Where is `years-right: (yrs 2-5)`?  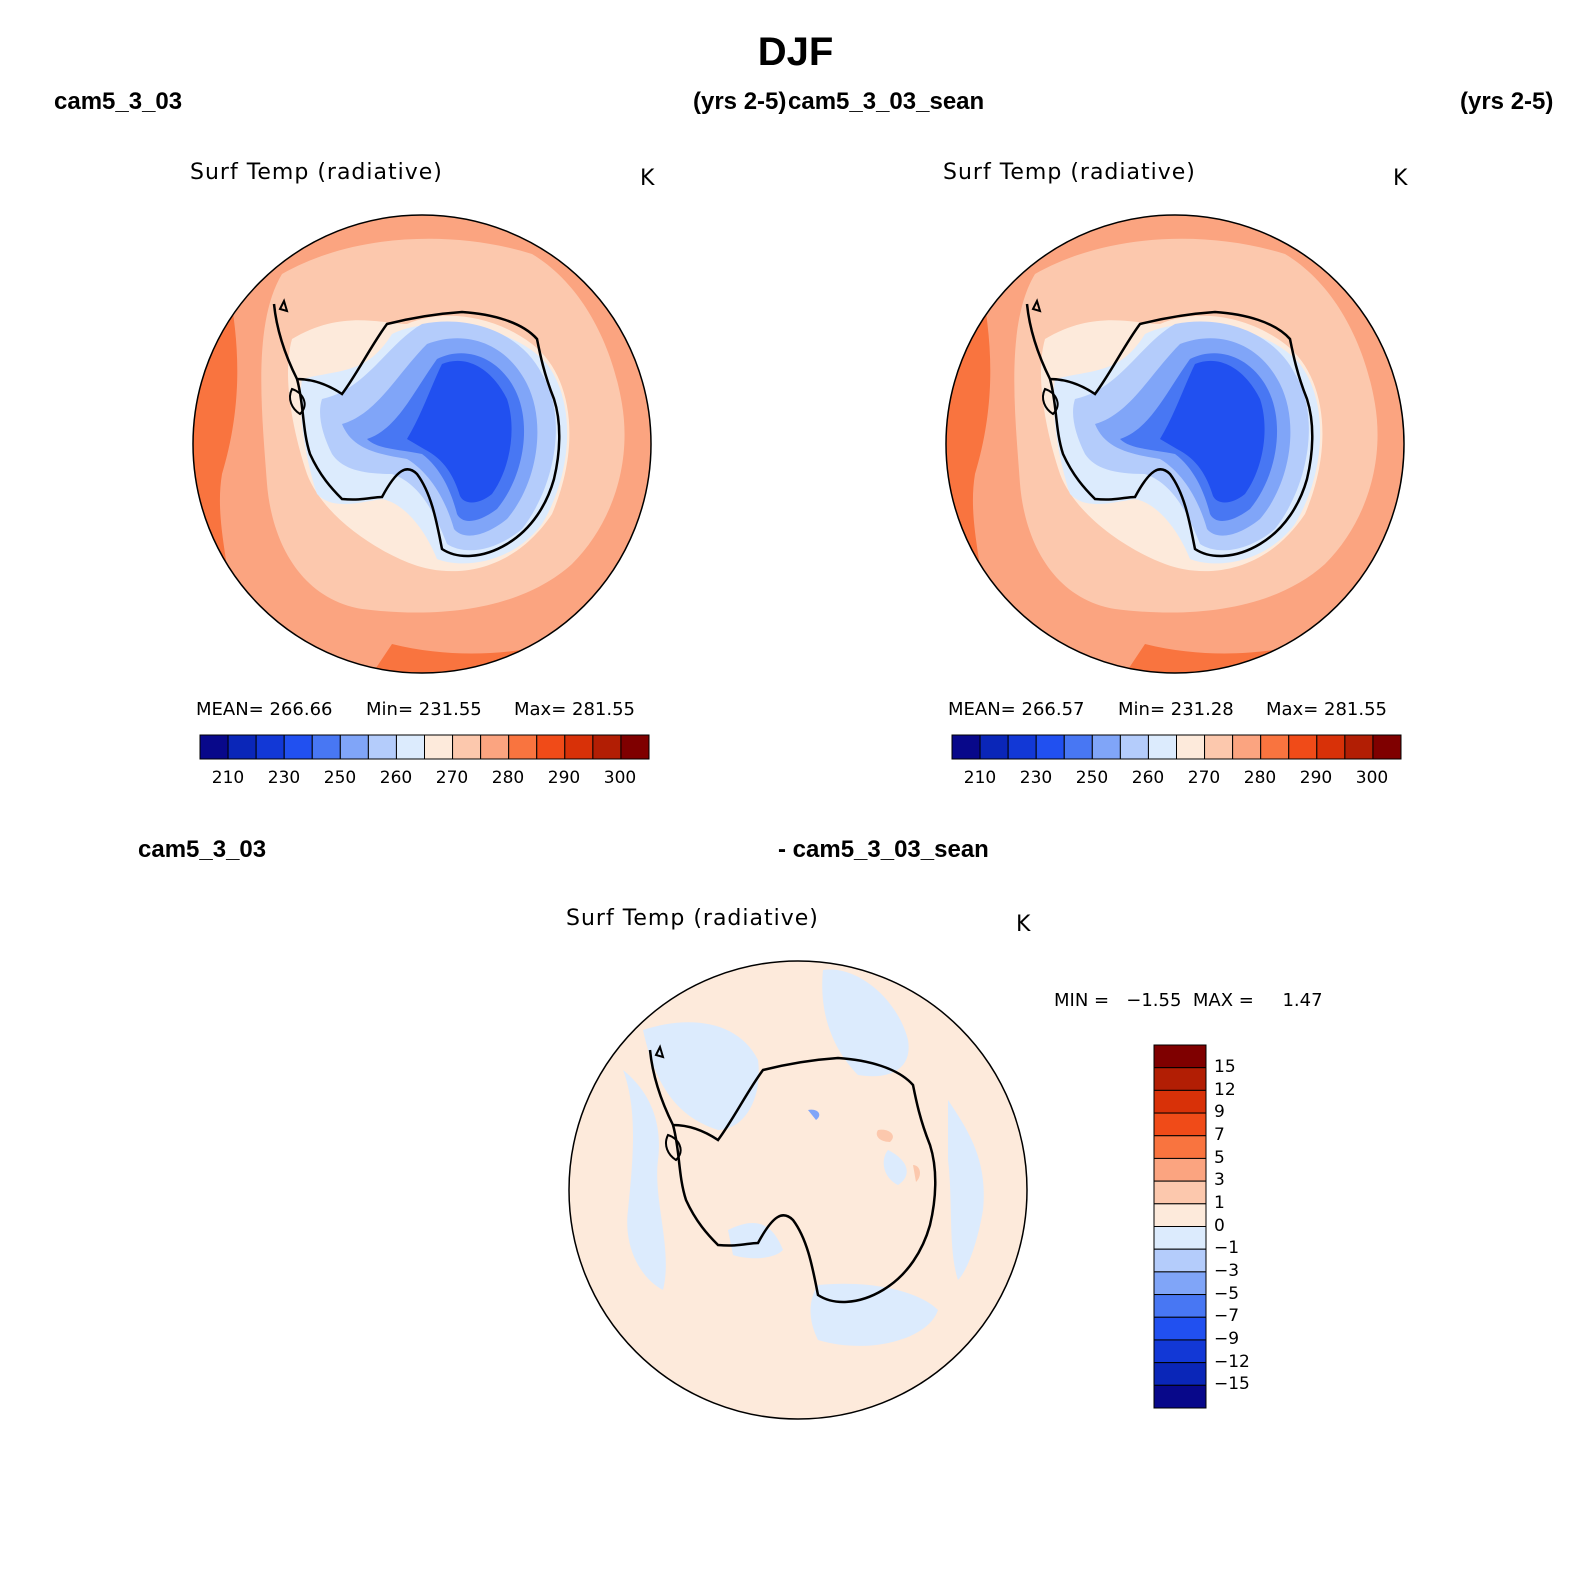
years-right: (yrs 2-5) is located at coordinates (1507, 101).